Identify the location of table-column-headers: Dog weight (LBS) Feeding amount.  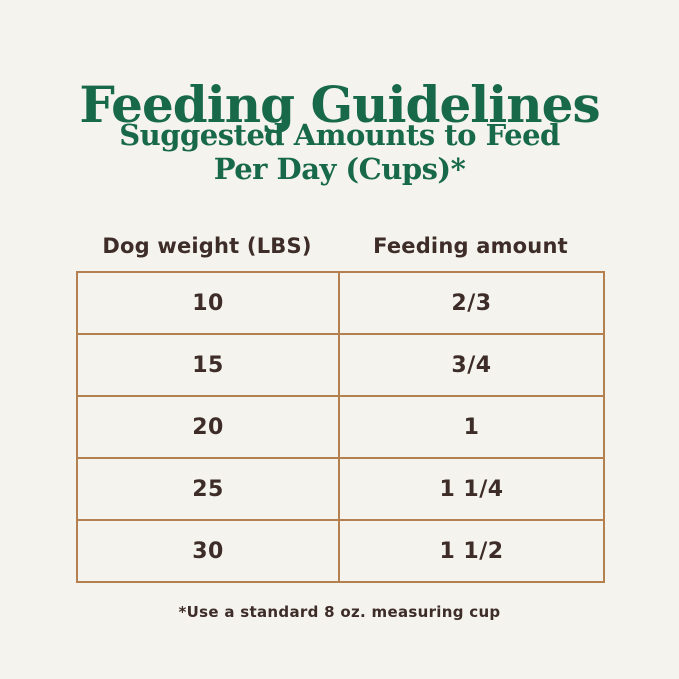
(339, 246).